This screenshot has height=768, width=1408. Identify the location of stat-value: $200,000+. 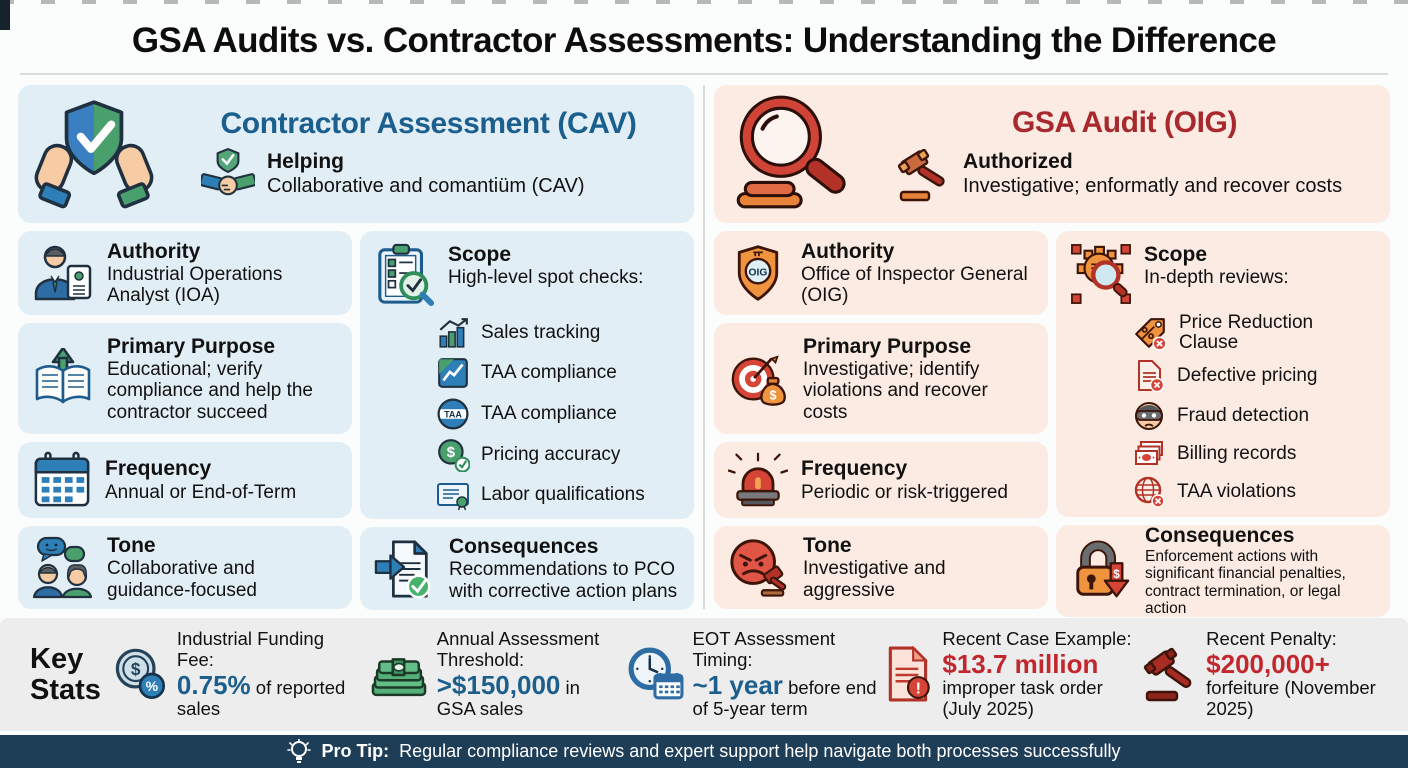
(1268, 664).